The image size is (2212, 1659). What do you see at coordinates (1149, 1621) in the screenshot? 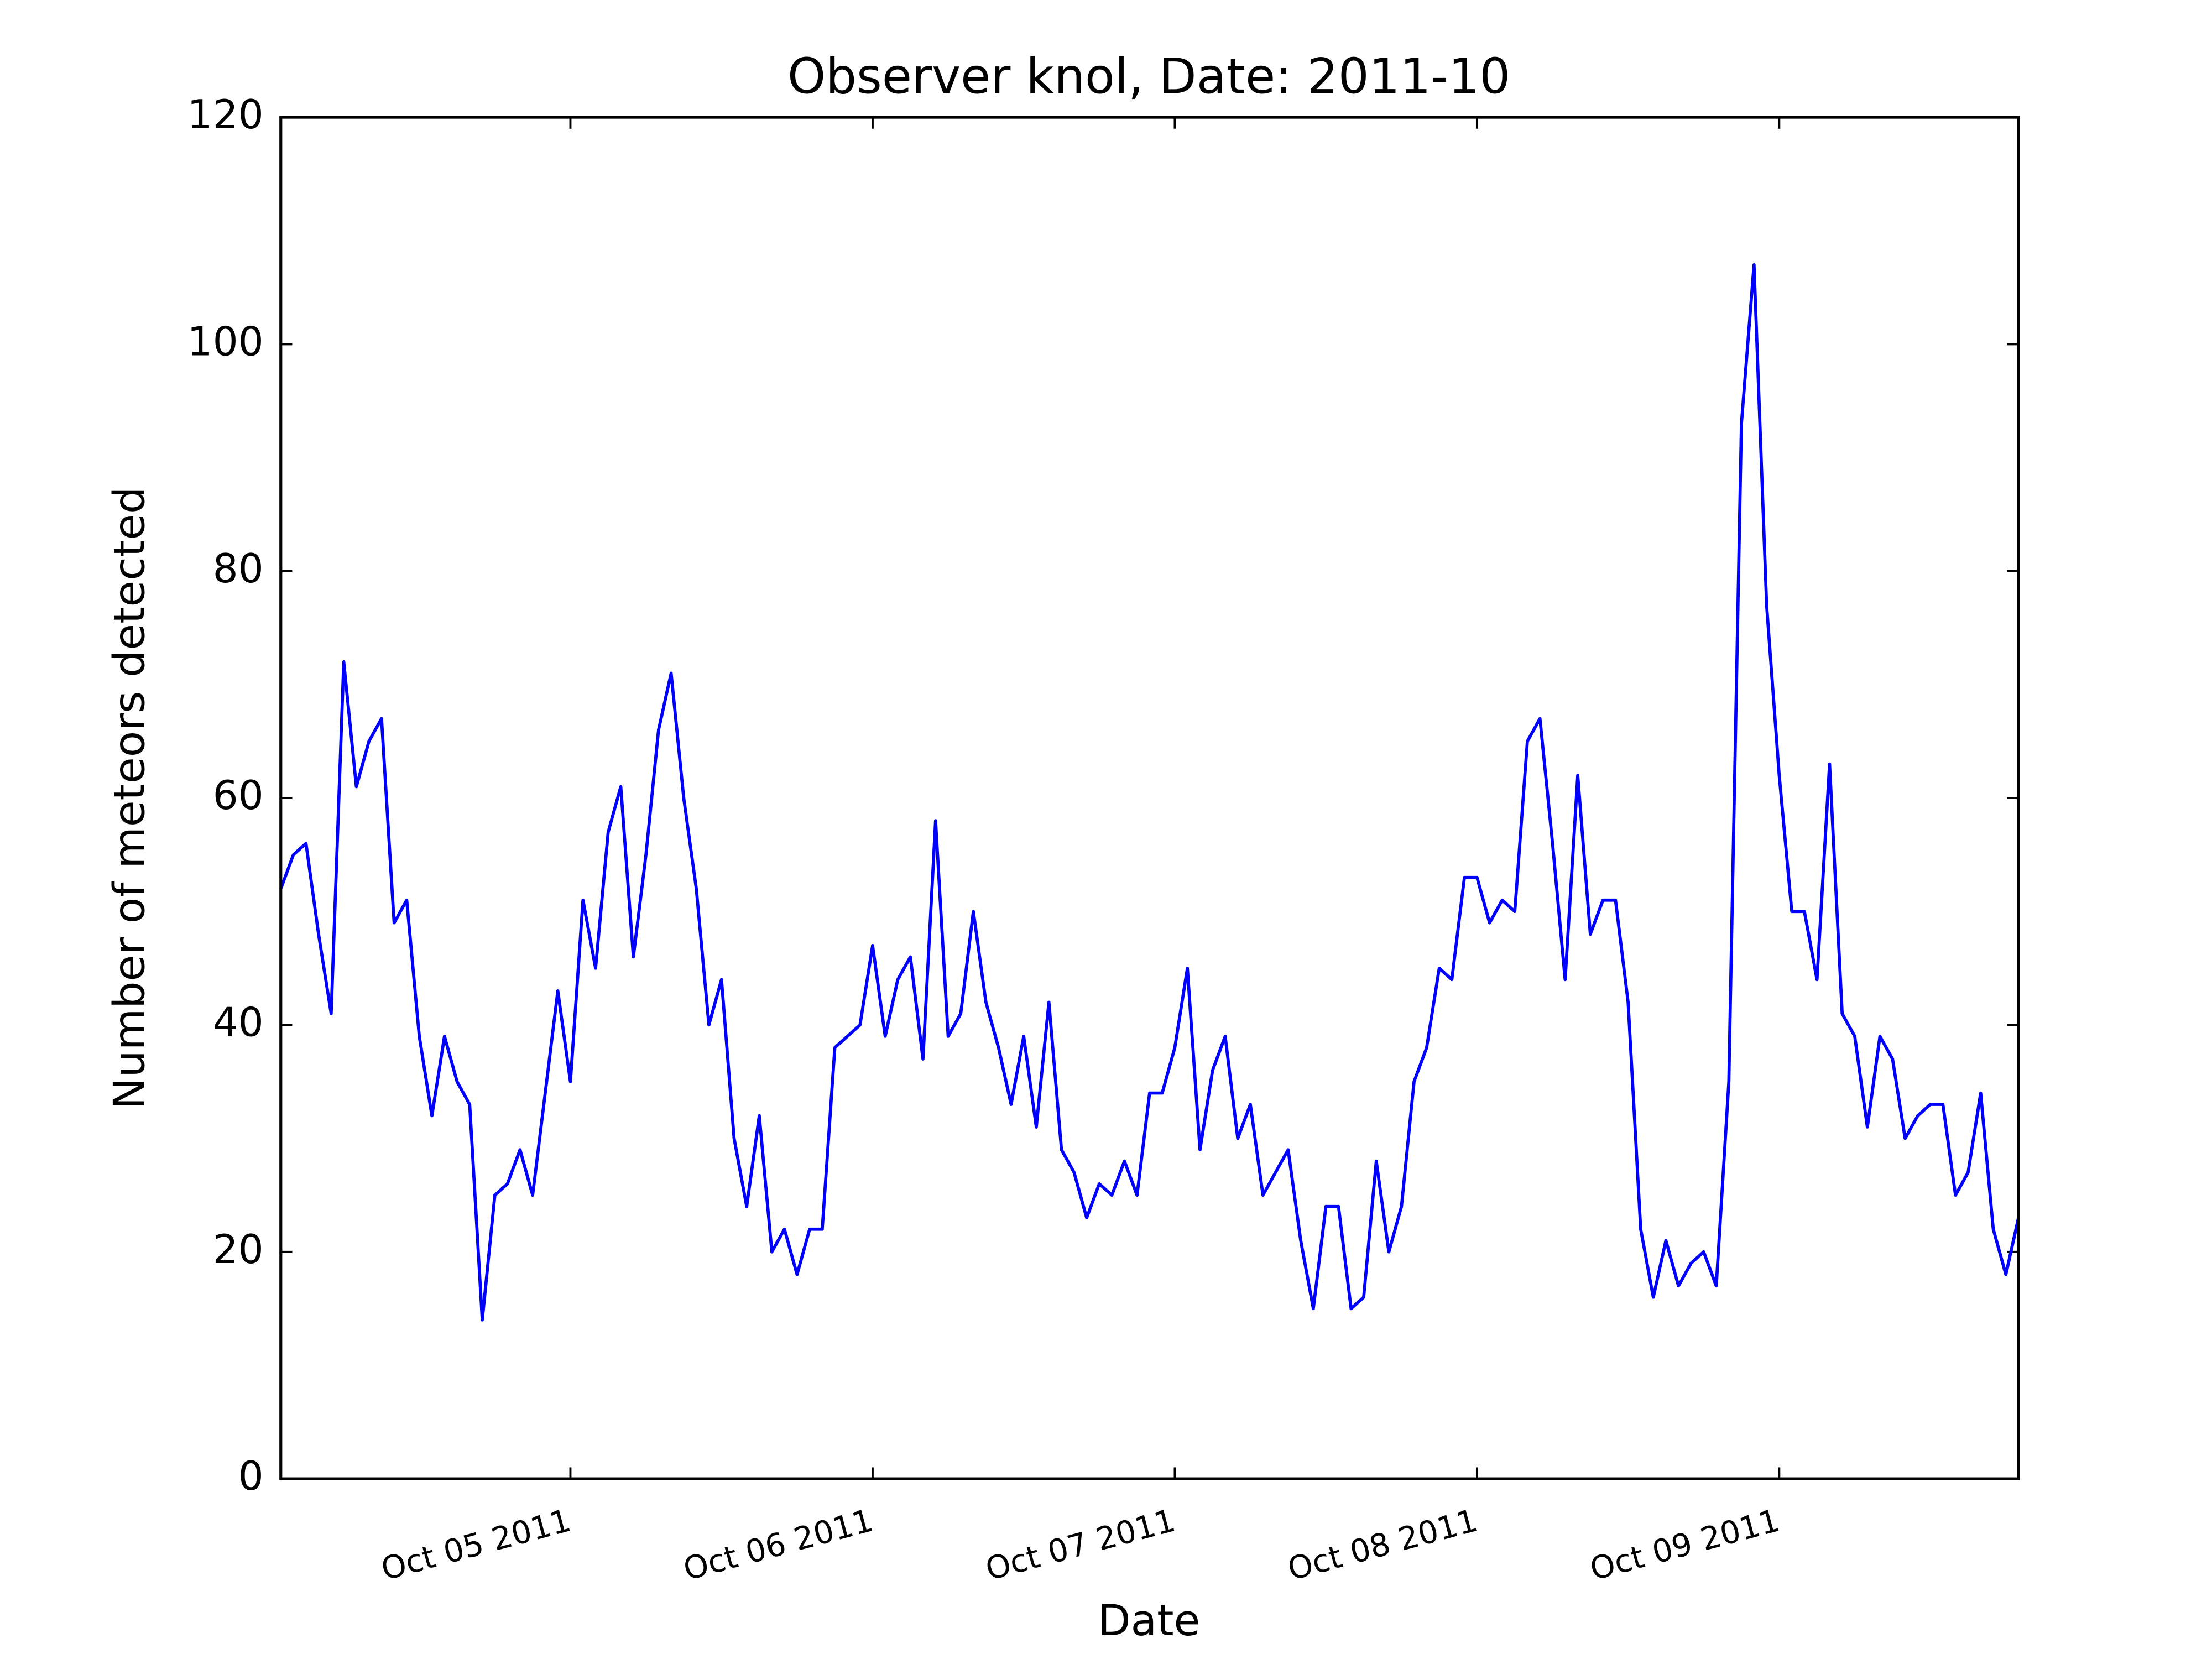
I see `x-axis-label: Date` at bounding box center [1149, 1621].